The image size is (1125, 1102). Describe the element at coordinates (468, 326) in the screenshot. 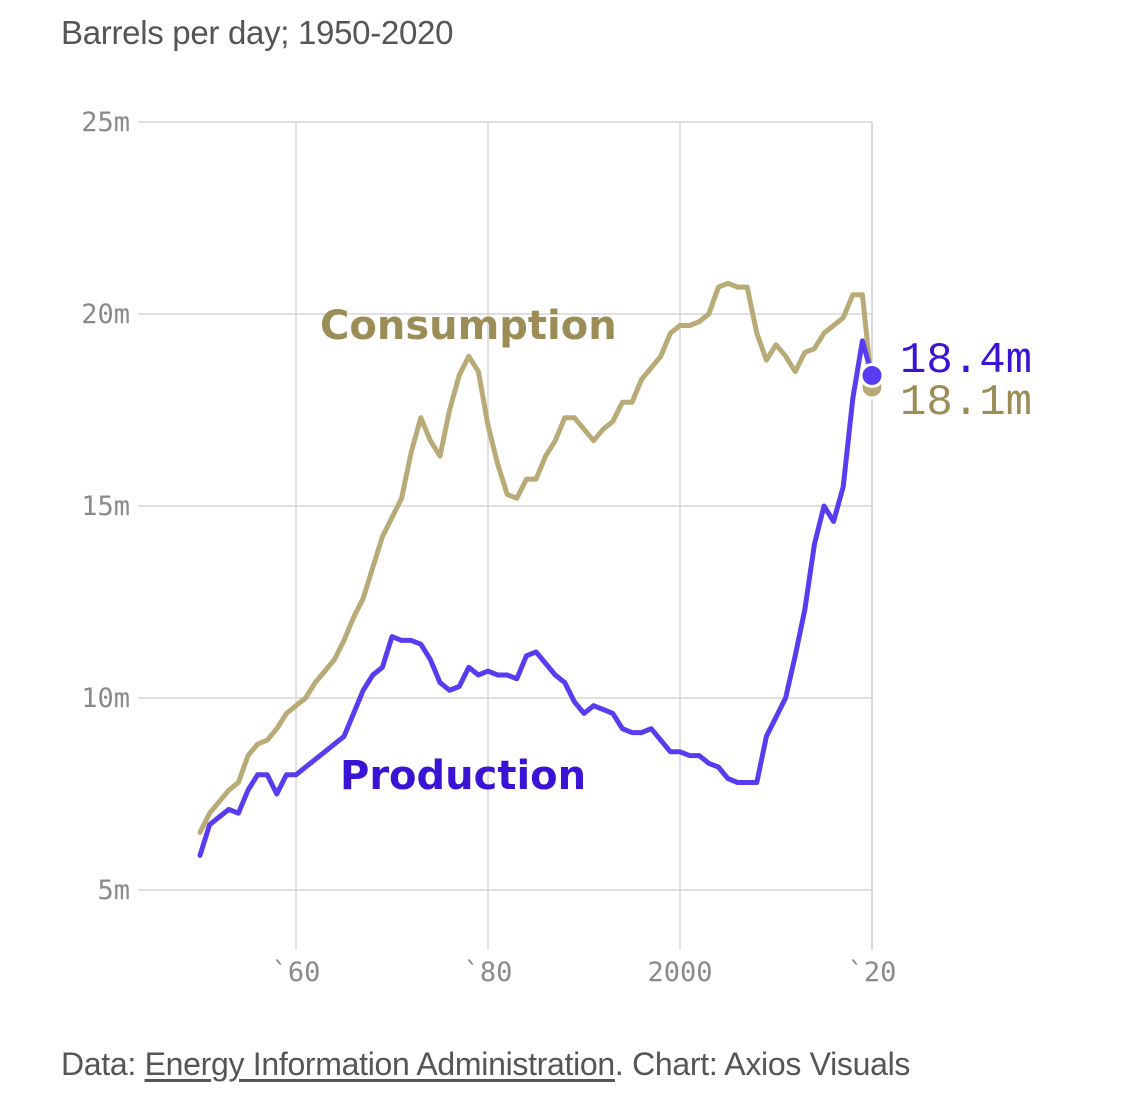

I see `consumption-series-label: Consumption` at that location.